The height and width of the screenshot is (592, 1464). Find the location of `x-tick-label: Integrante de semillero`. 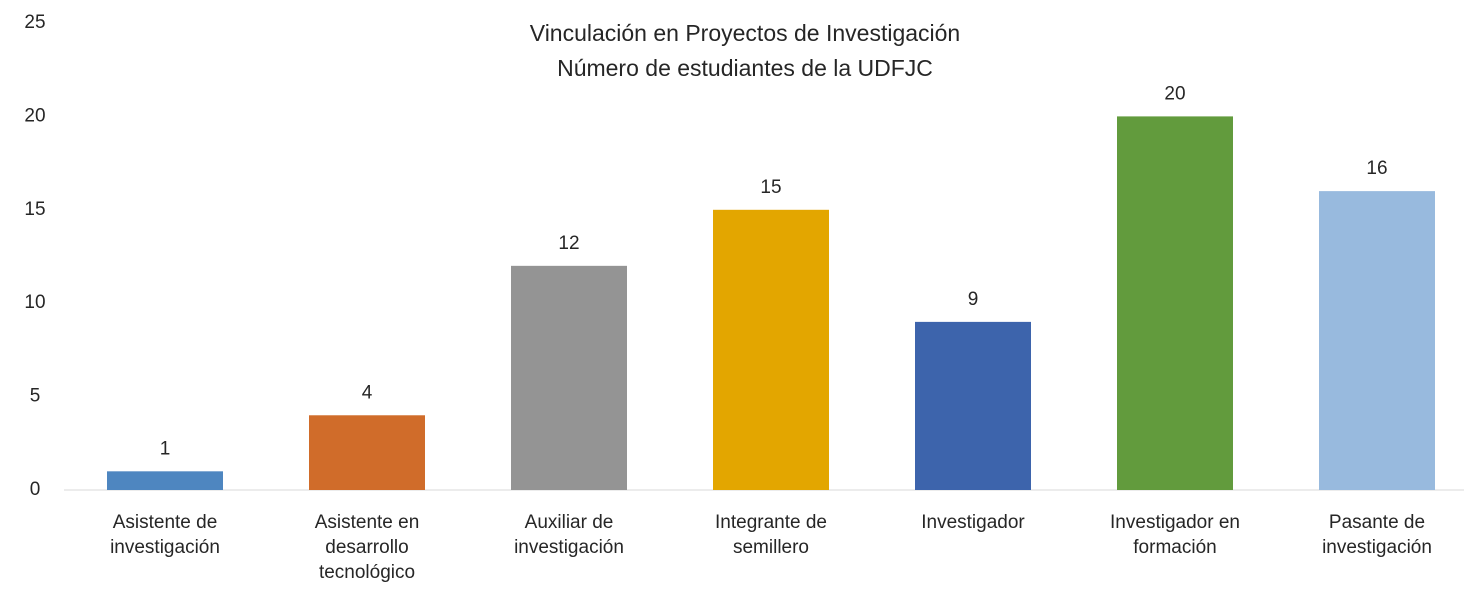

x-tick-label: Integrante de semillero is located at coordinates (771, 535).